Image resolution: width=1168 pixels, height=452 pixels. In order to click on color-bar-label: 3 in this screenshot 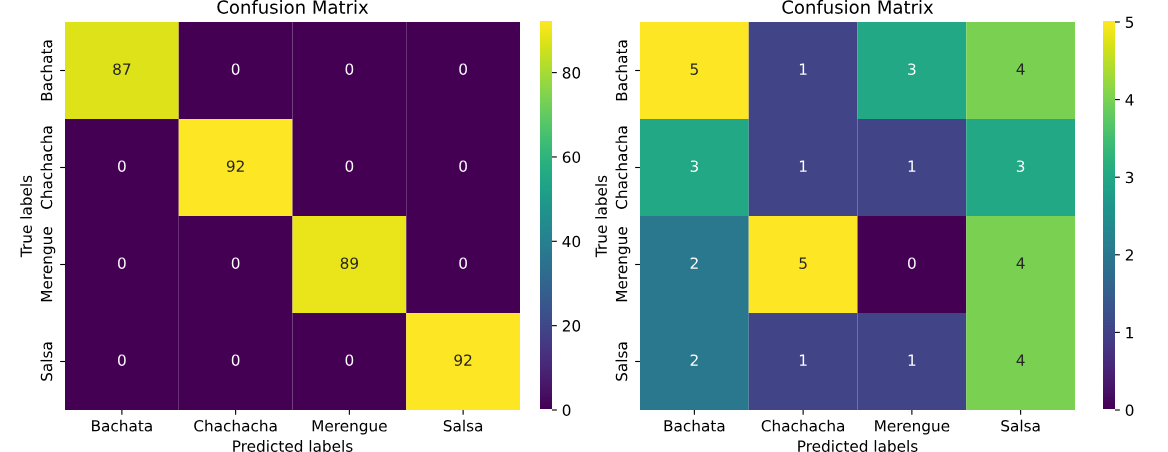, I will do `click(1129, 177)`.